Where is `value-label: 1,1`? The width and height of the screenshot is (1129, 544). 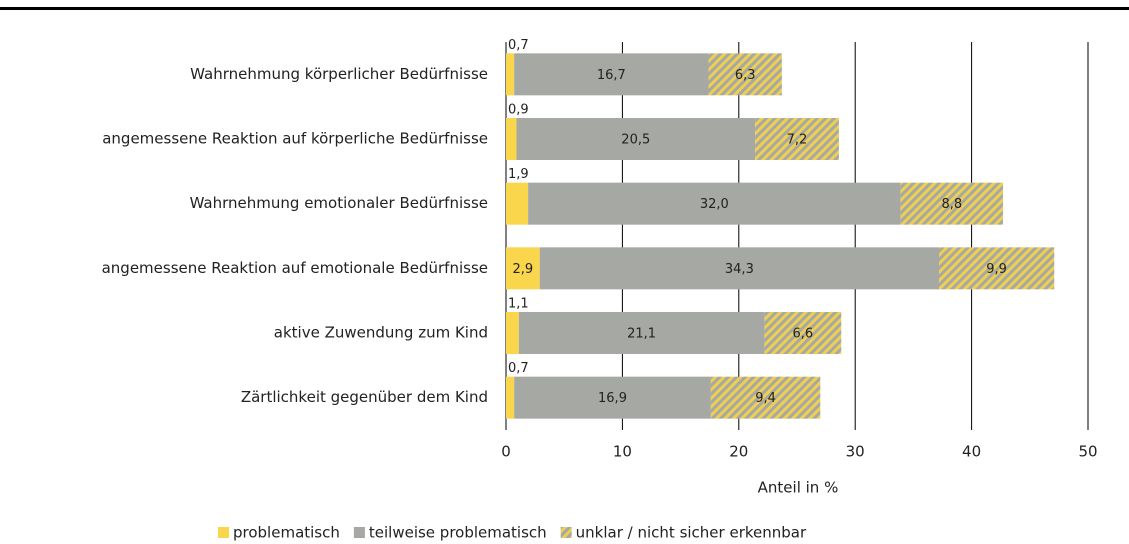
value-label: 1,1 is located at coordinates (518, 304).